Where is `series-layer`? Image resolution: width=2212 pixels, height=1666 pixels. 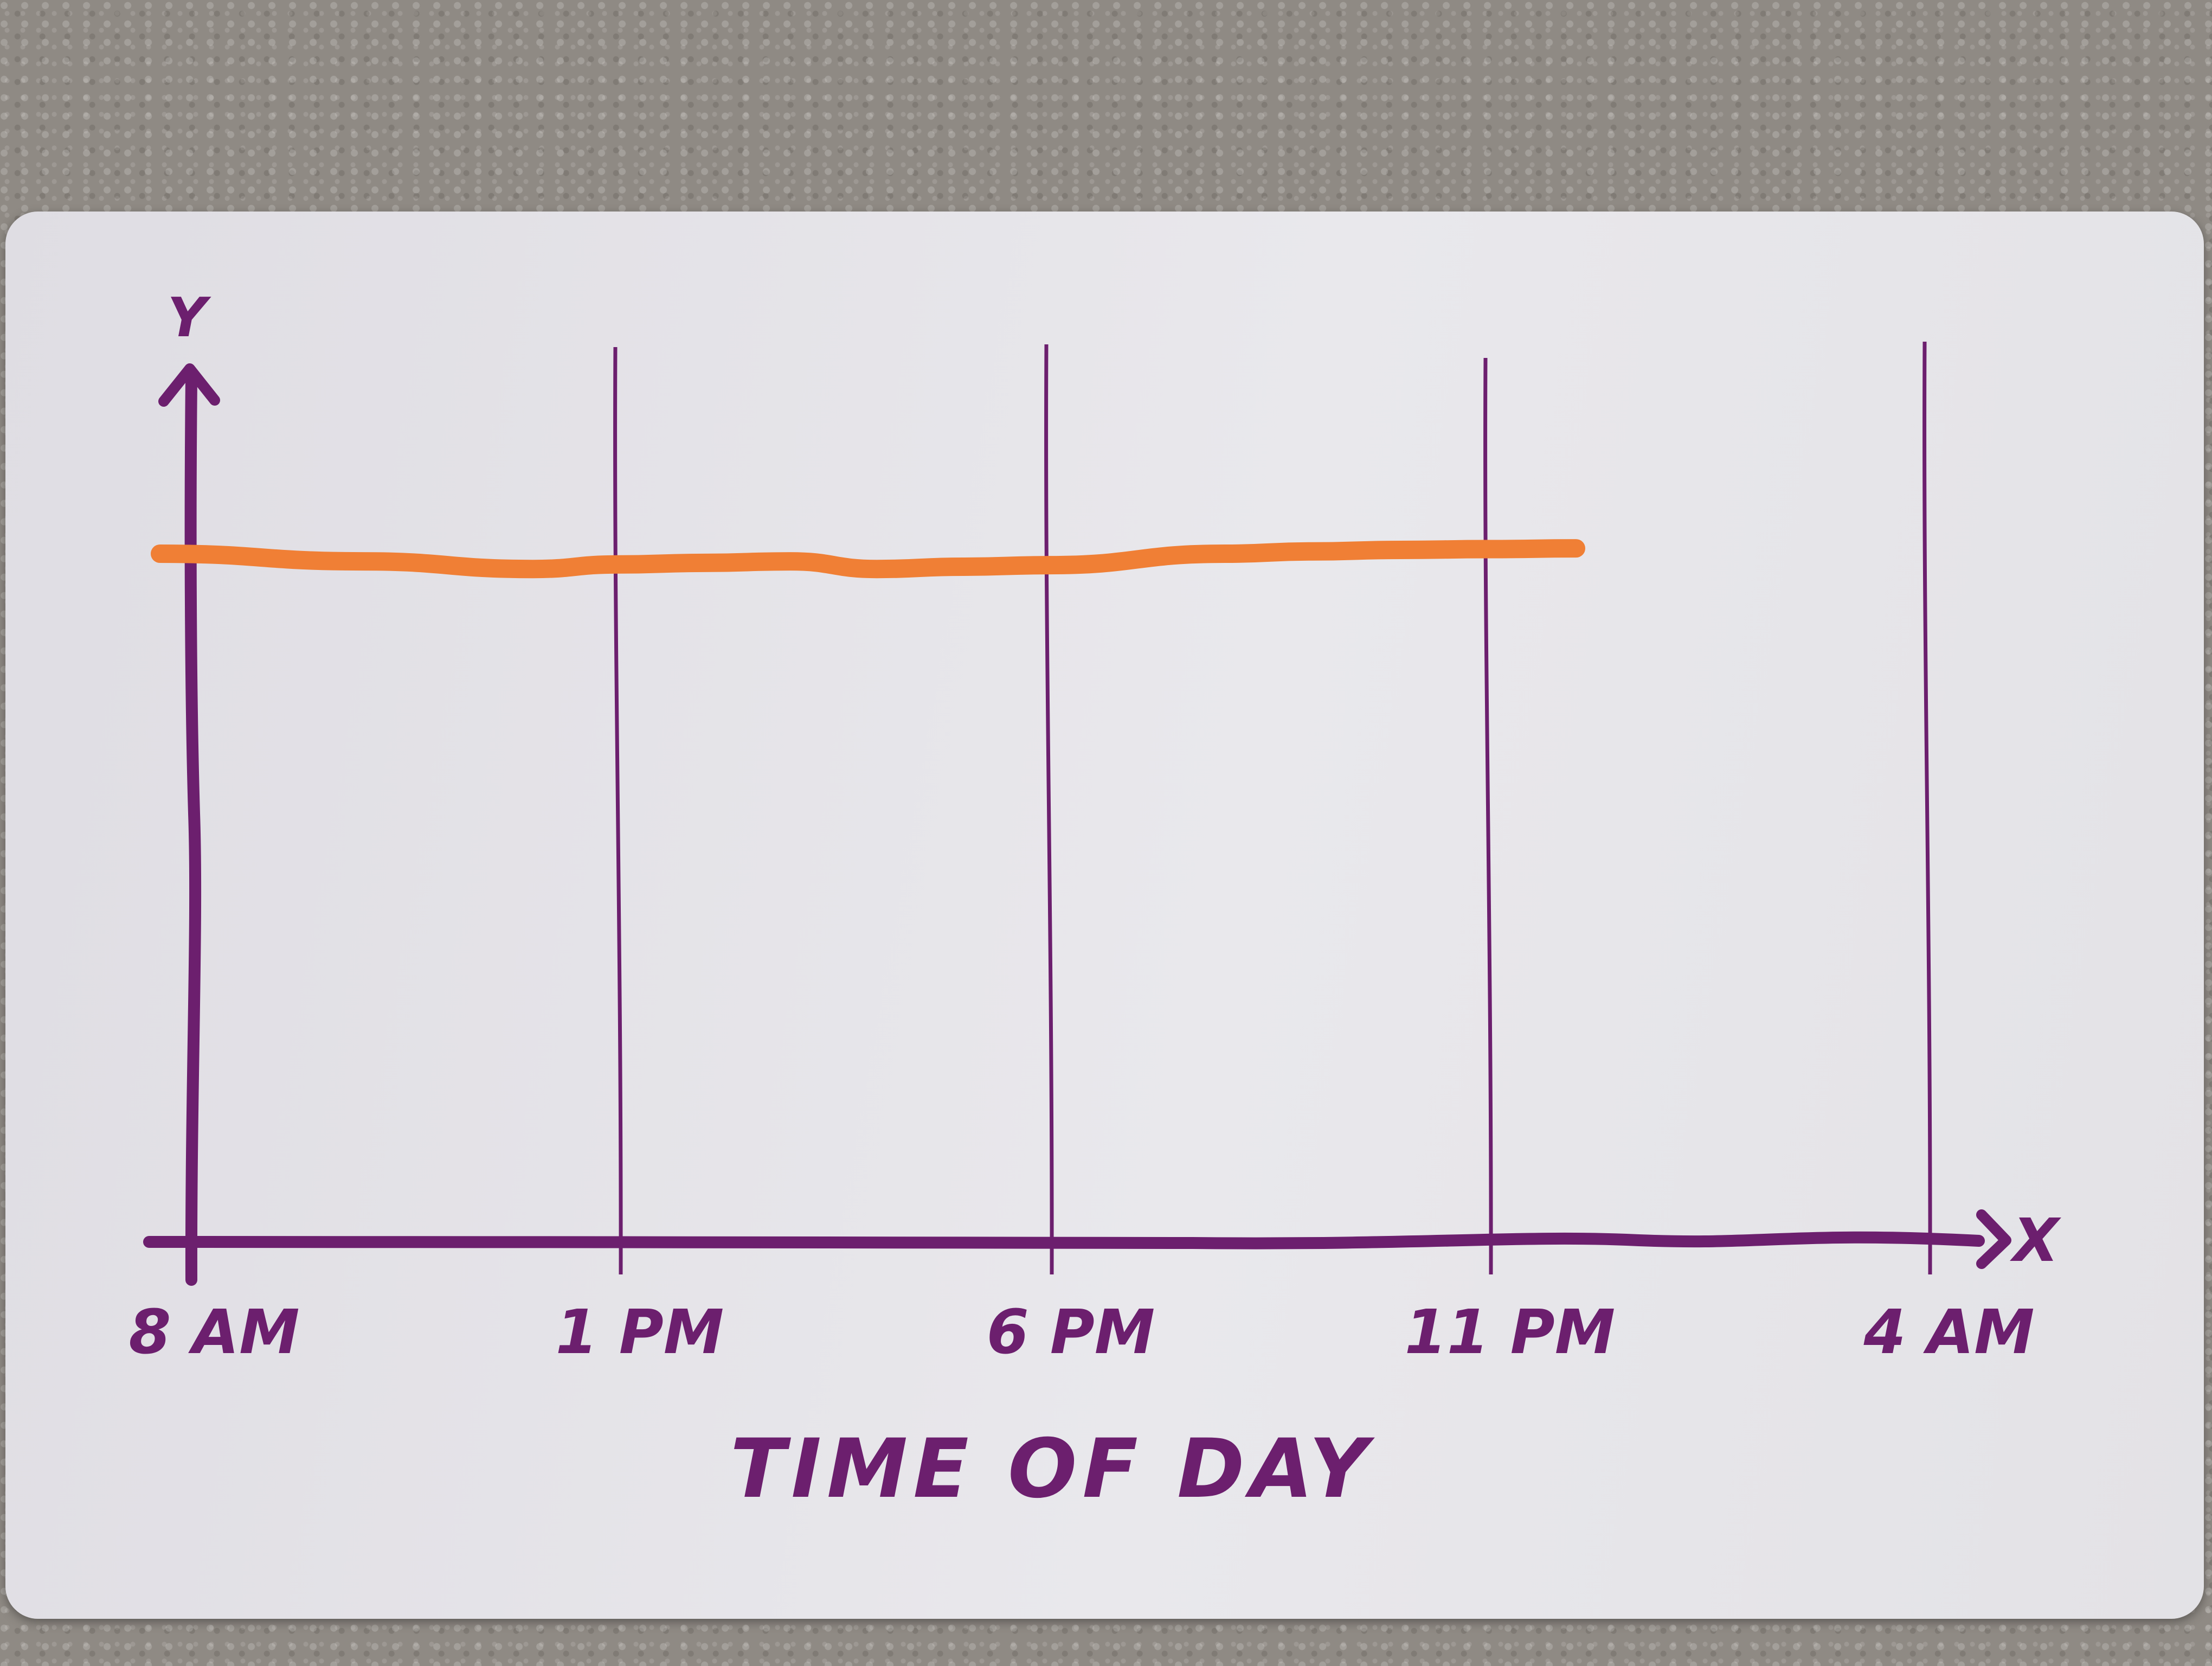 series-layer is located at coordinates (868, 559).